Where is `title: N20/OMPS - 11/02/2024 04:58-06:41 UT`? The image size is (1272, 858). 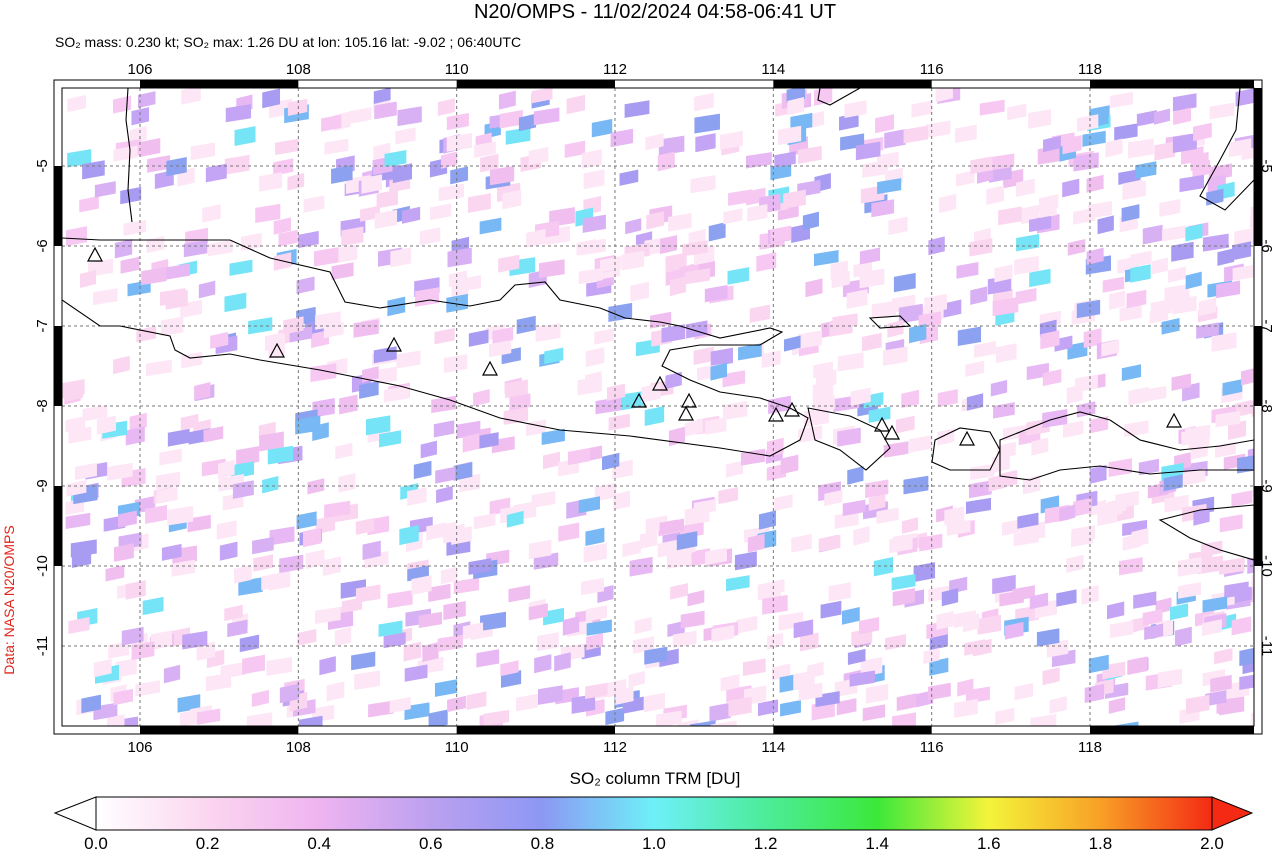 title: N20/OMPS - 11/02/2024 04:58-06:41 UT is located at coordinates (655, 12).